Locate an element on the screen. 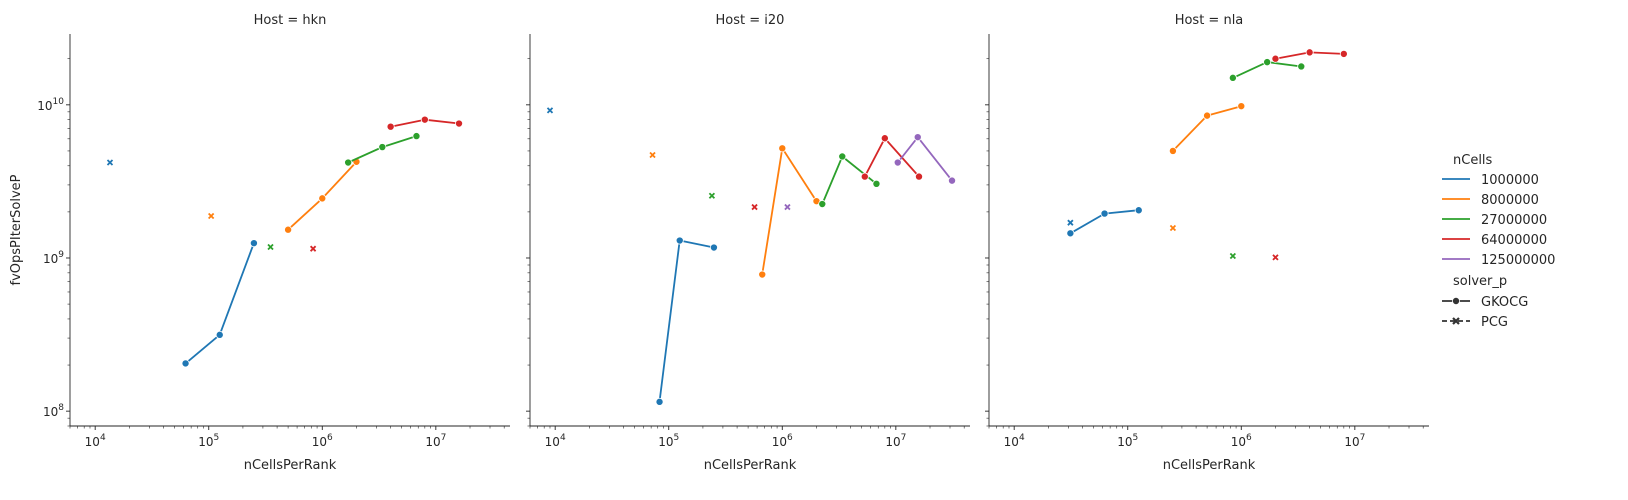  legend-marker-circle is located at coordinates (1456, 300).